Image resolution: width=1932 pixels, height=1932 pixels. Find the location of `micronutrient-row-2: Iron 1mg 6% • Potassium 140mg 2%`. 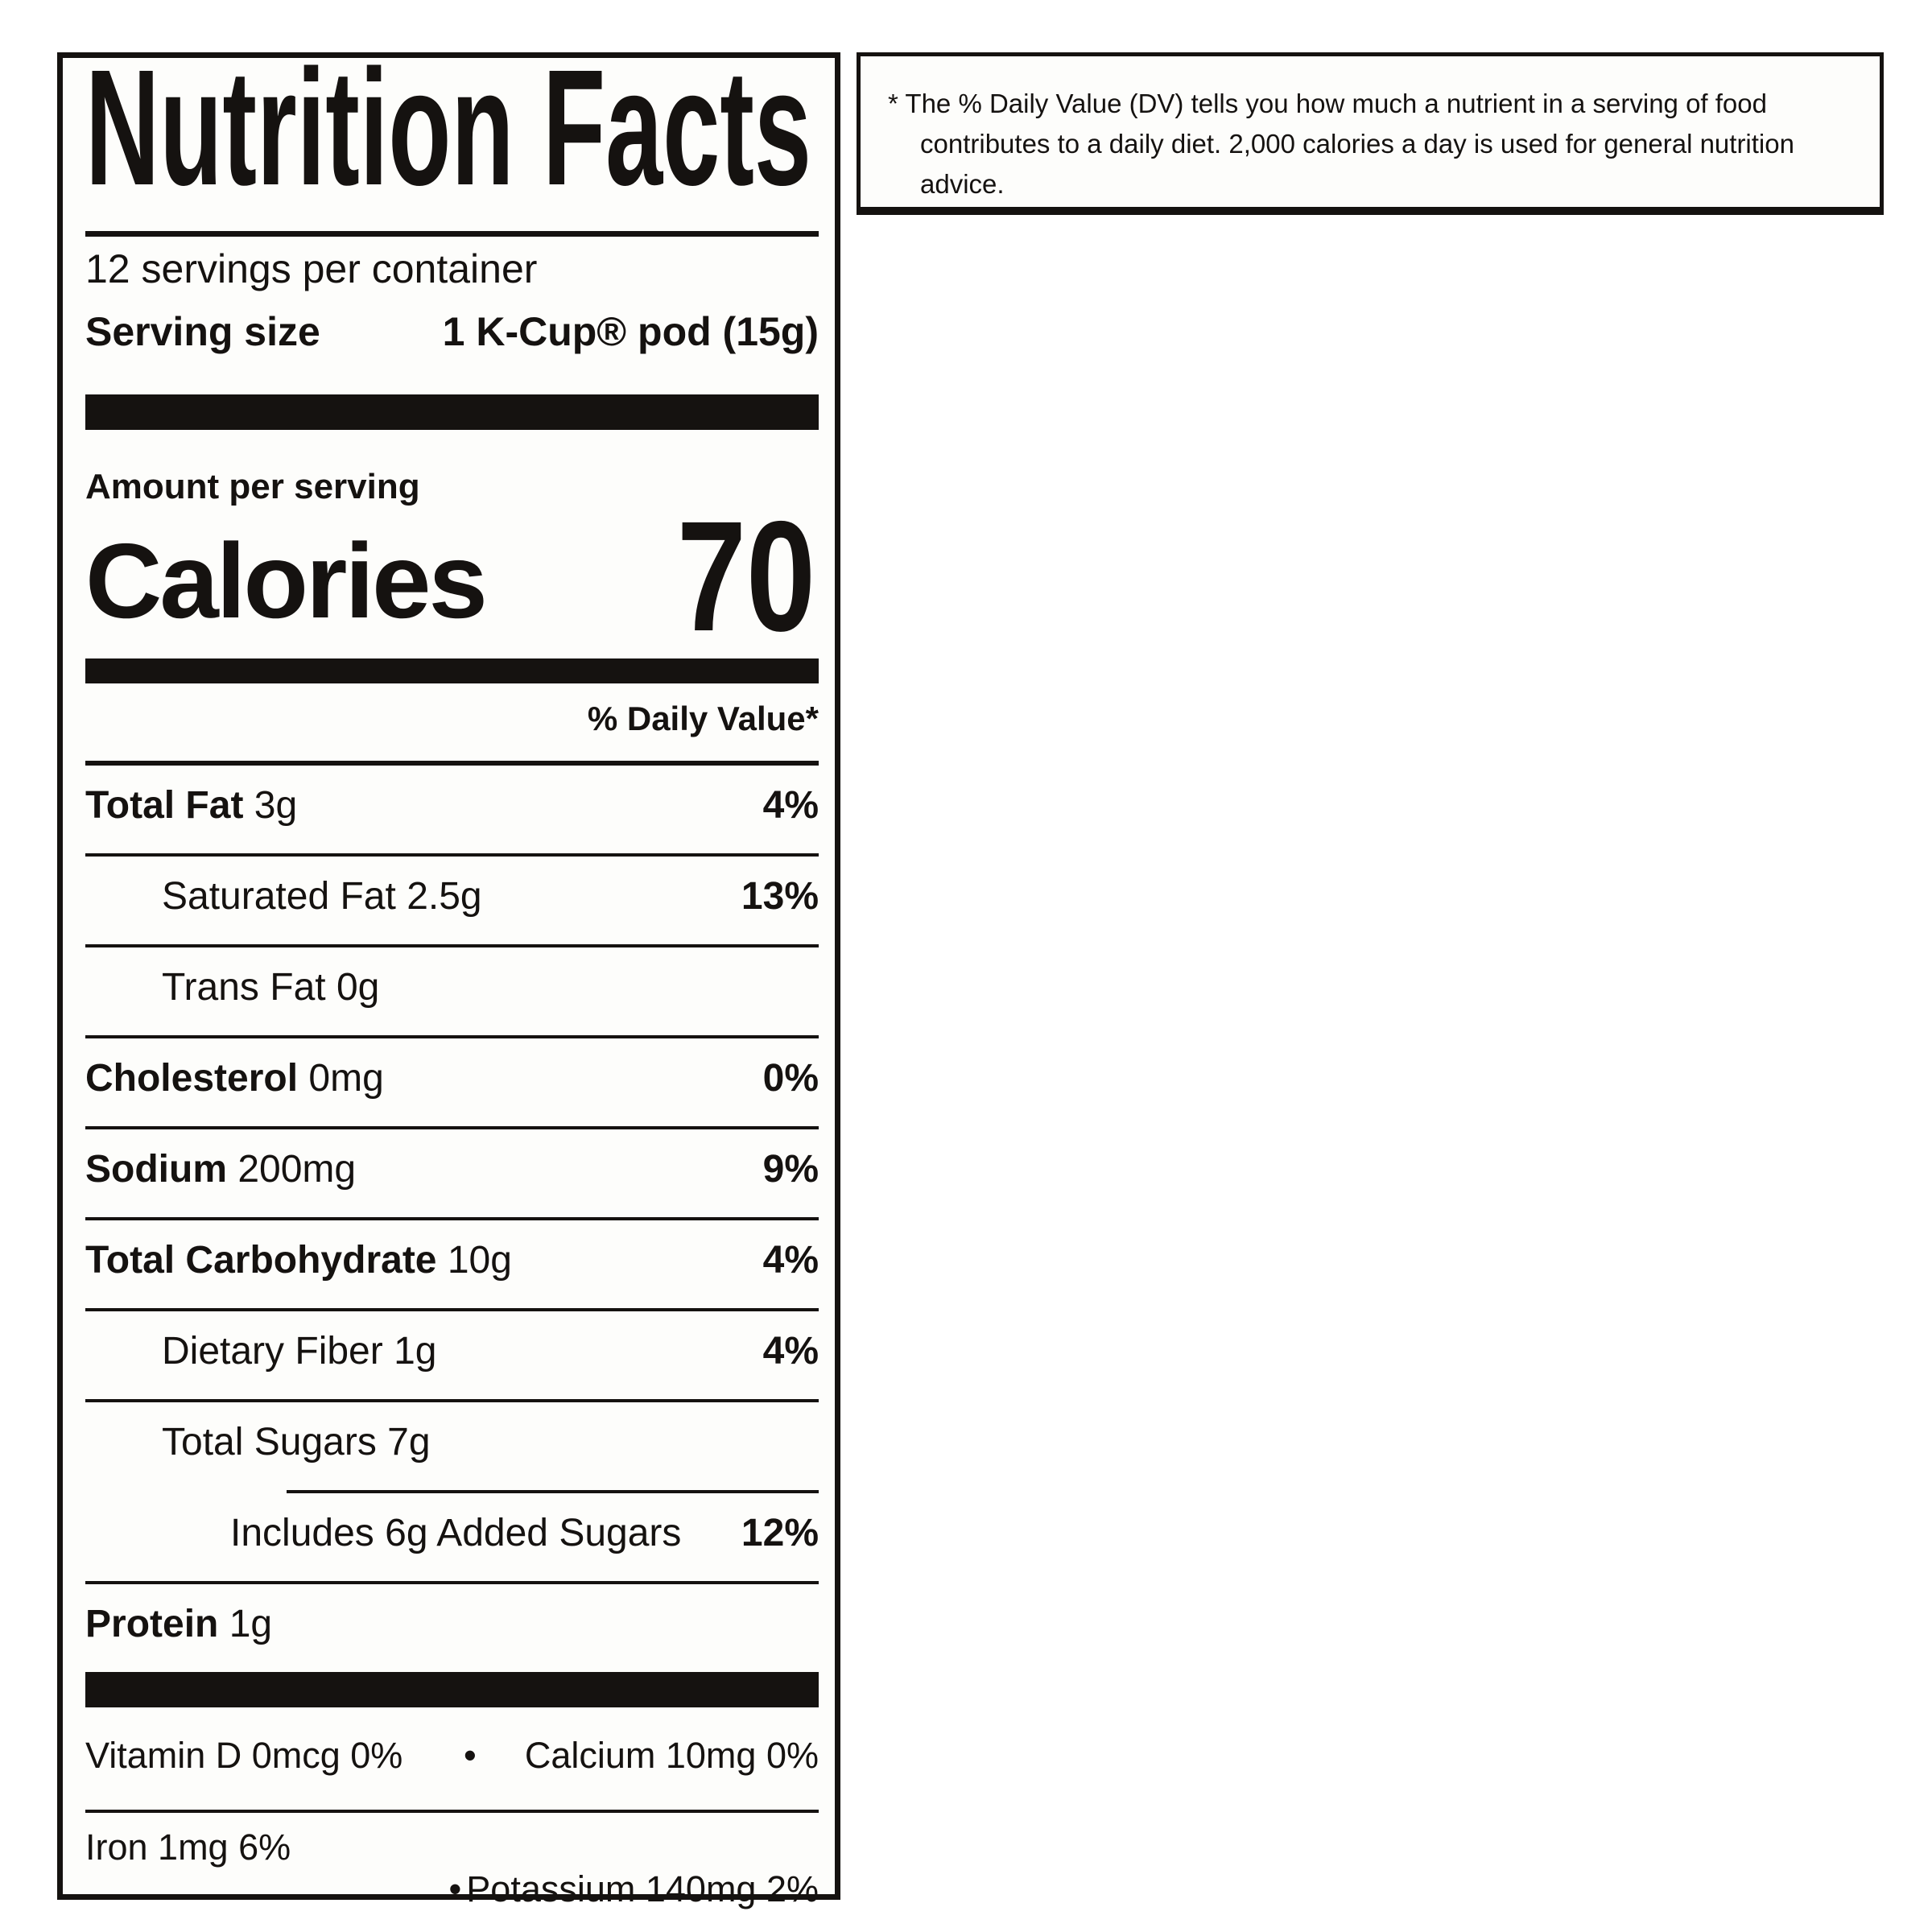

micronutrient-row-2: Iron 1mg 6% • Potassium 140mg 2% is located at coordinates (452, 1861).